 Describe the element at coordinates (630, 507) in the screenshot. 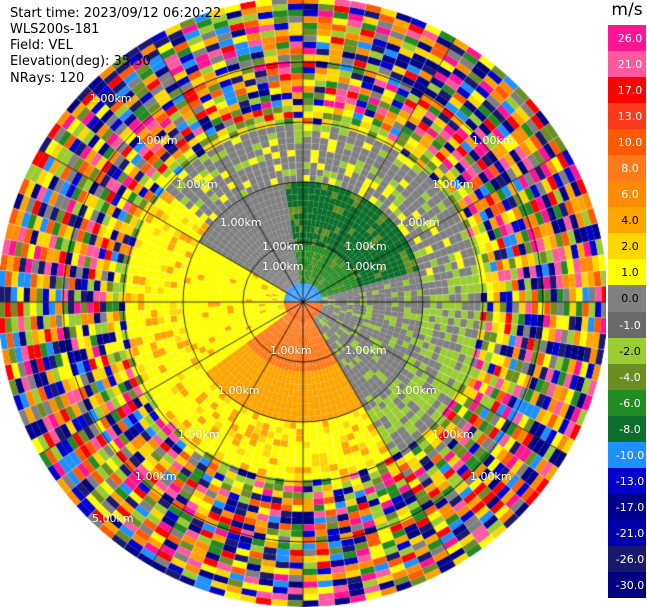

I see `colorbar-tick-label: -17.0` at that location.